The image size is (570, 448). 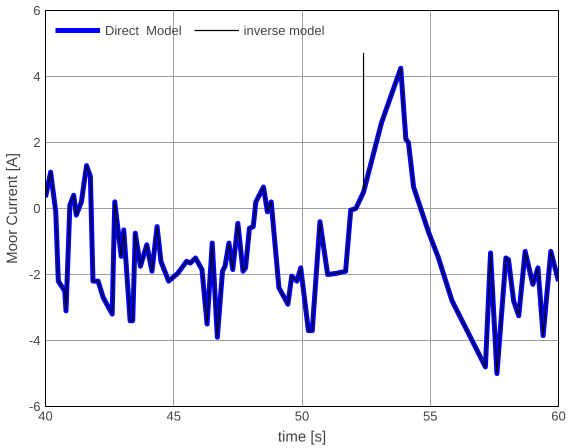 What do you see at coordinates (302, 416) in the screenshot?
I see `x-tick-label: 50` at bounding box center [302, 416].